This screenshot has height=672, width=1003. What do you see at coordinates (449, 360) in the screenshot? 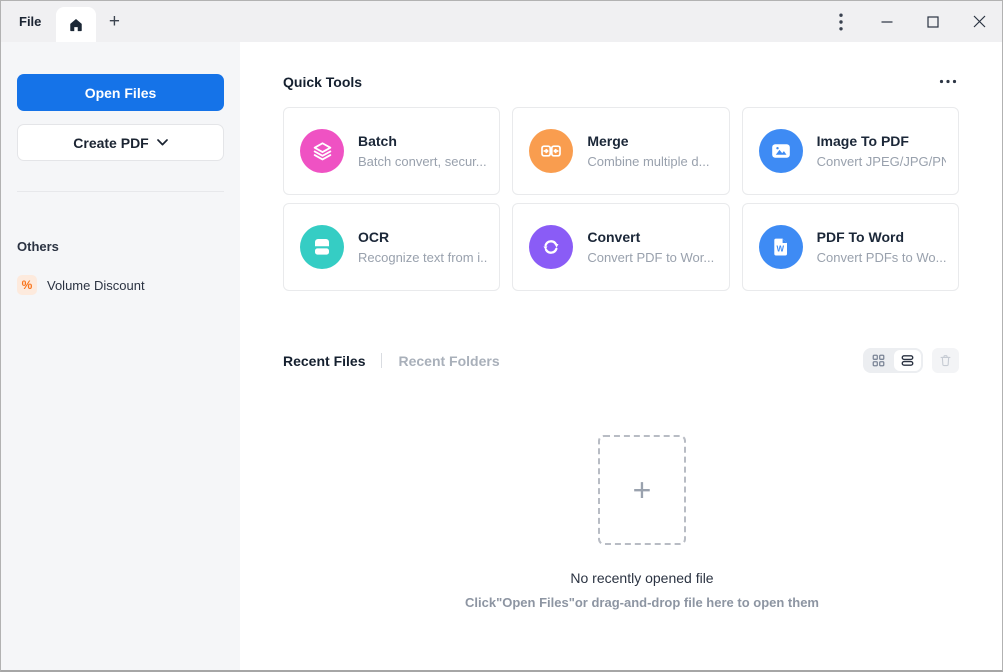
I see `tab-recent-folders: Recent Folders` at bounding box center [449, 360].